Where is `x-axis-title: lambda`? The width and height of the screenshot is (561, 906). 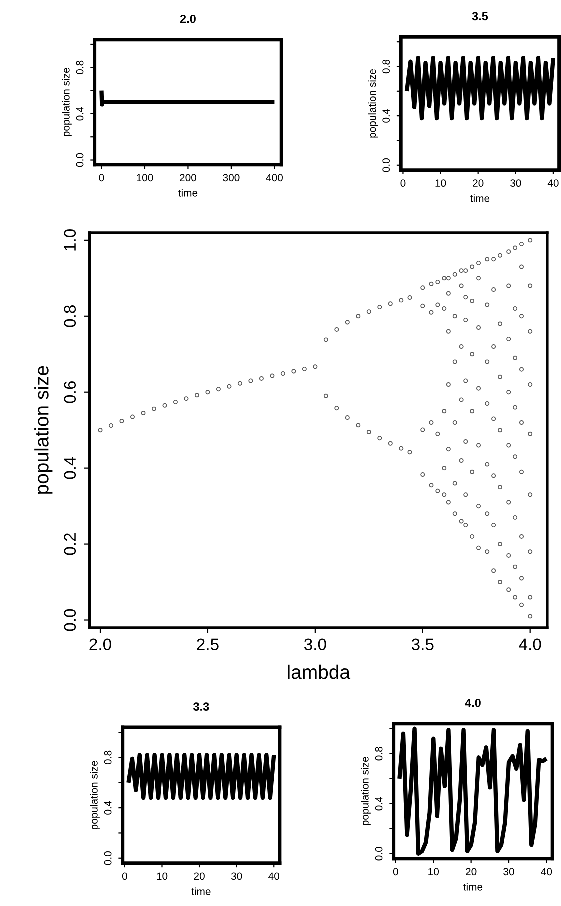 x-axis-title: lambda is located at coordinates (319, 672).